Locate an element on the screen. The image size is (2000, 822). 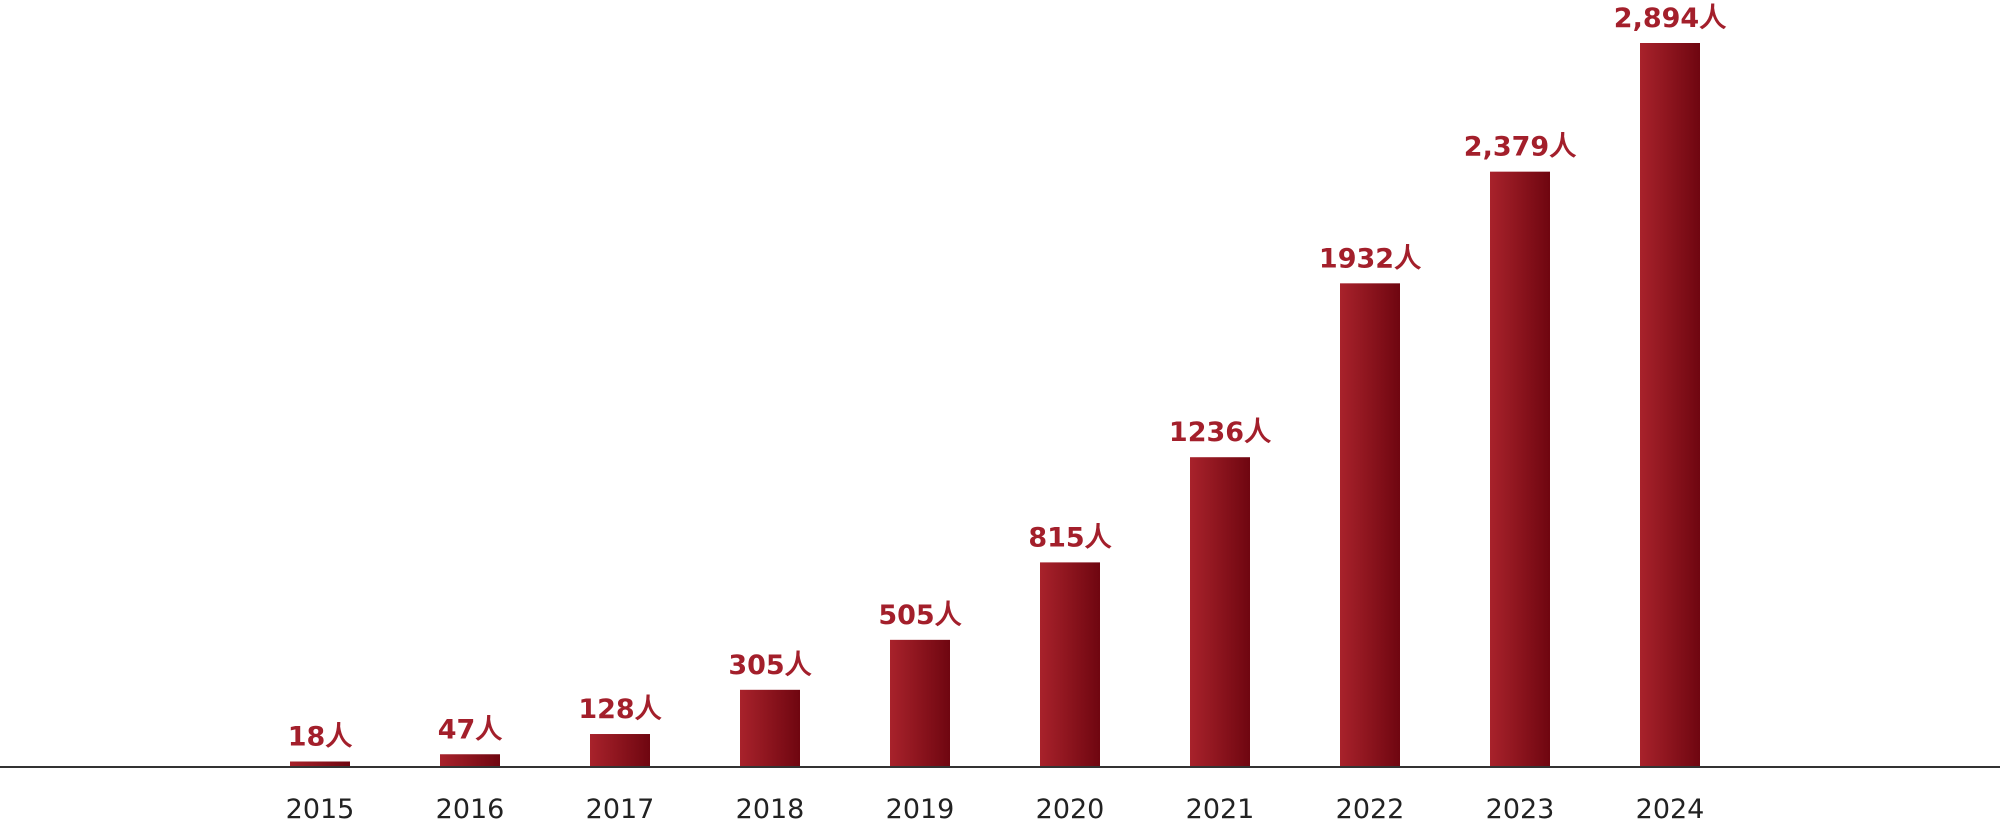
value-label: 305人 is located at coordinates (769, 665).